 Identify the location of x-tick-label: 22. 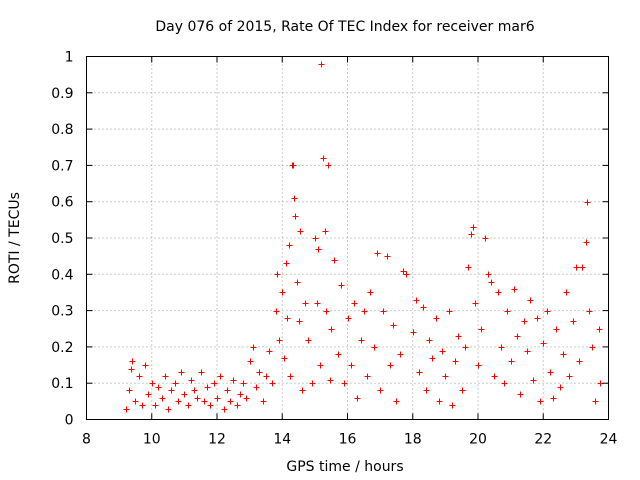
(543, 440).